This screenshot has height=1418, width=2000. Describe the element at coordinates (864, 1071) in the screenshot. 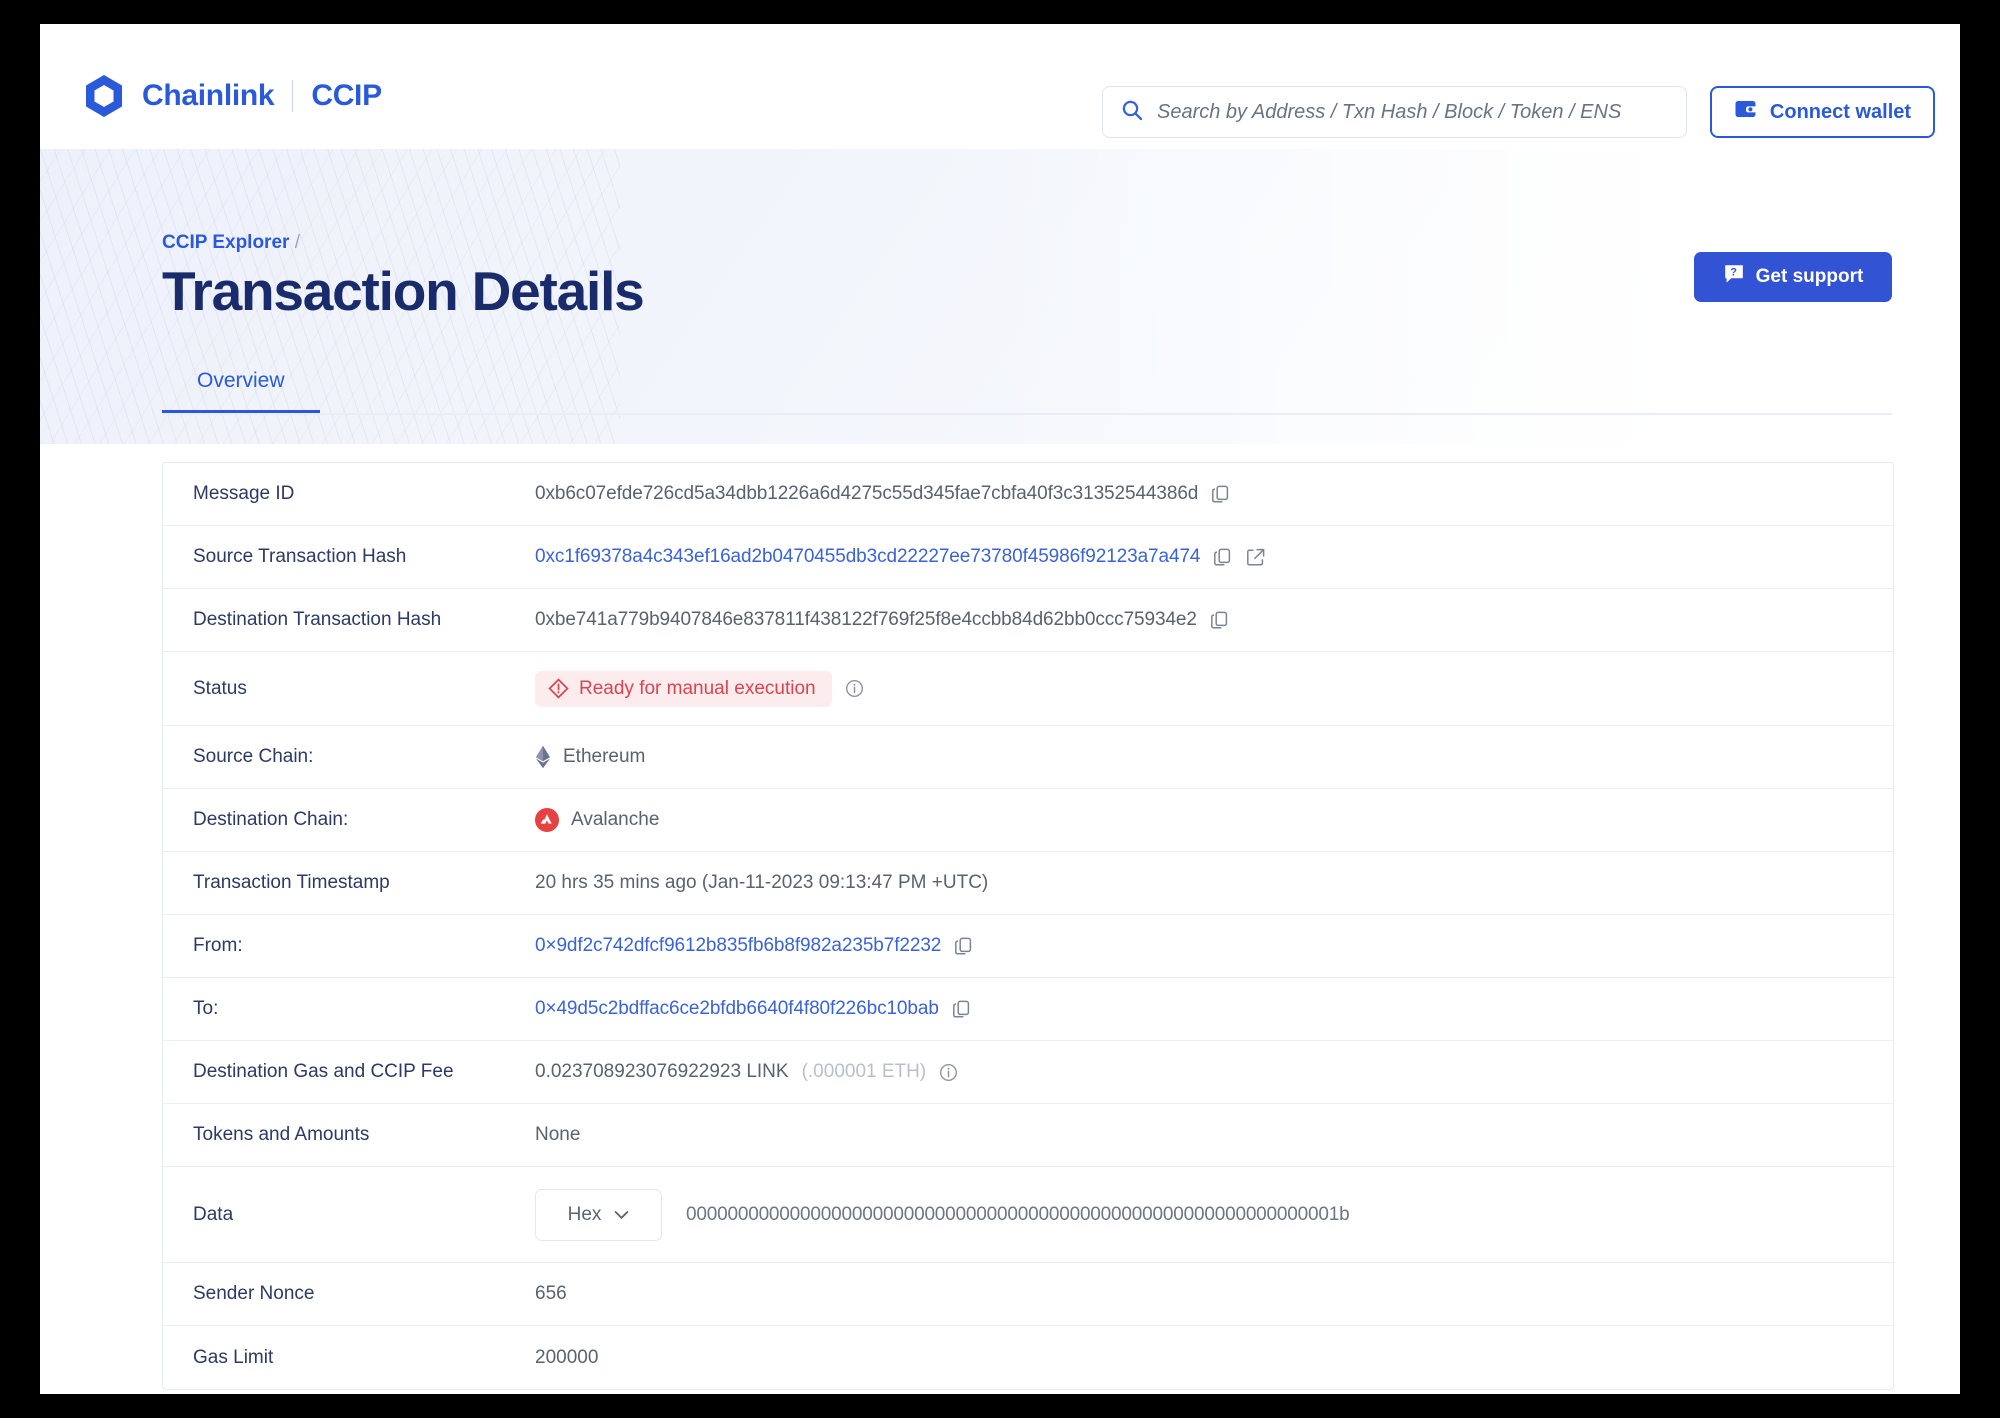

I see `fee-secondary-value: (.000001 ETH)` at that location.